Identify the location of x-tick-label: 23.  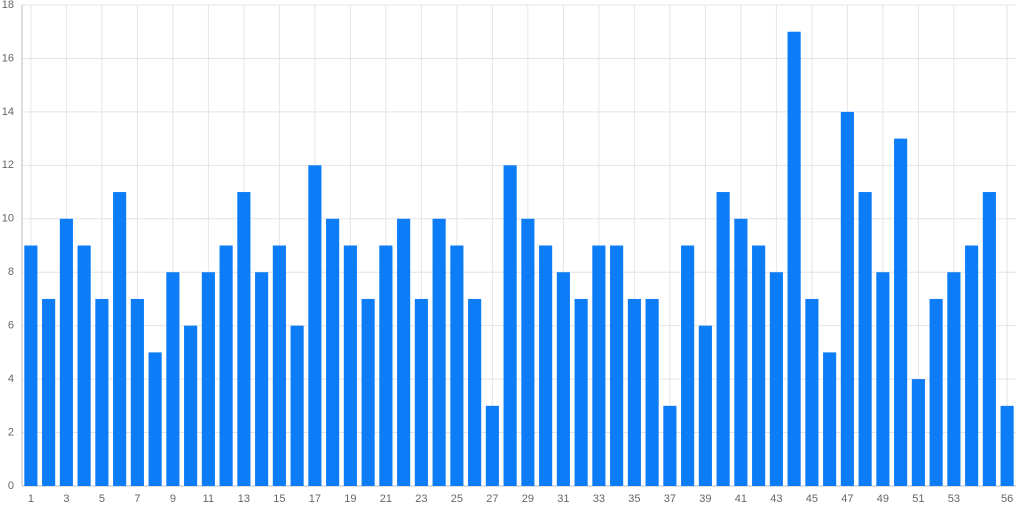
(421, 499).